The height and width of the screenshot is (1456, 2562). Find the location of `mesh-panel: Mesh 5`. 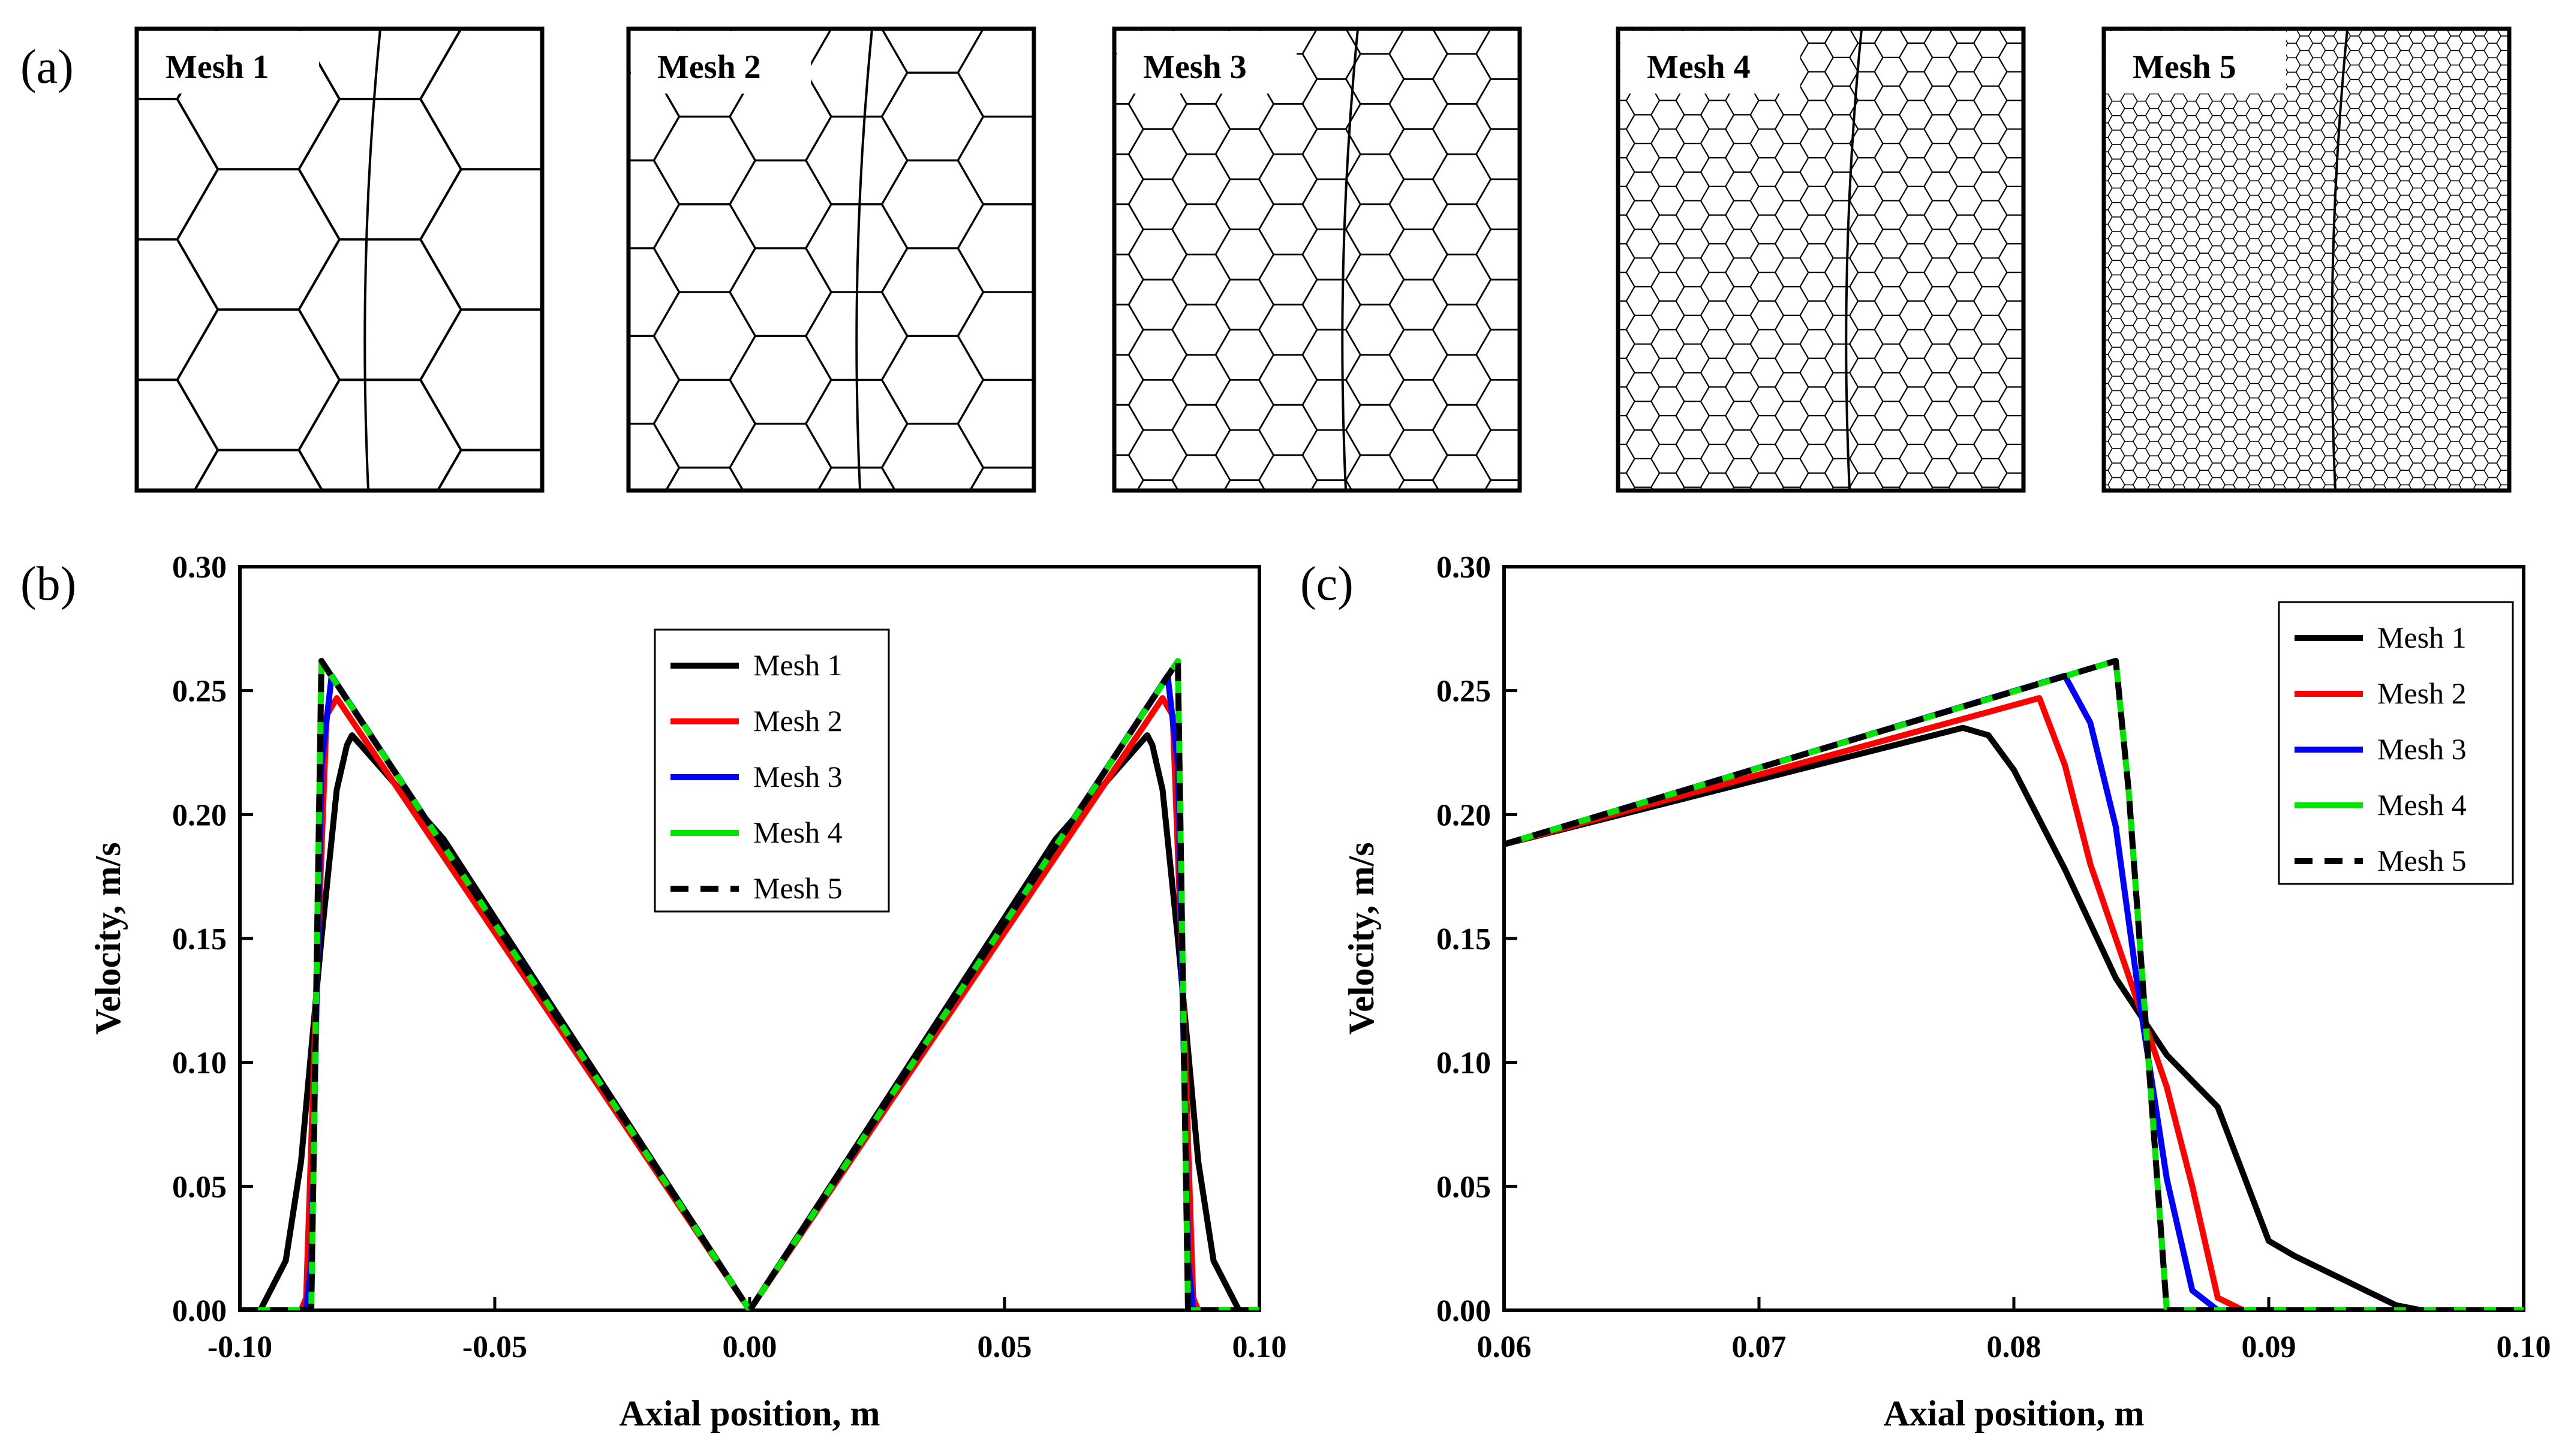

mesh-panel: Mesh 5 is located at coordinates (2306, 259).